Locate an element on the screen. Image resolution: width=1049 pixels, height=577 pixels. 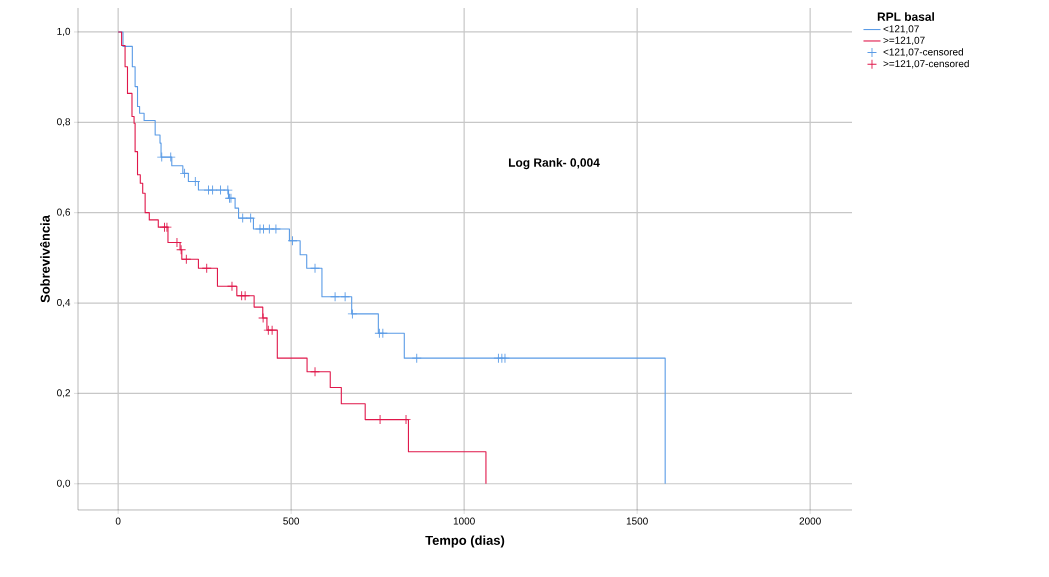
y-tick-label: 0,6 is located at coordinates (64, 212).